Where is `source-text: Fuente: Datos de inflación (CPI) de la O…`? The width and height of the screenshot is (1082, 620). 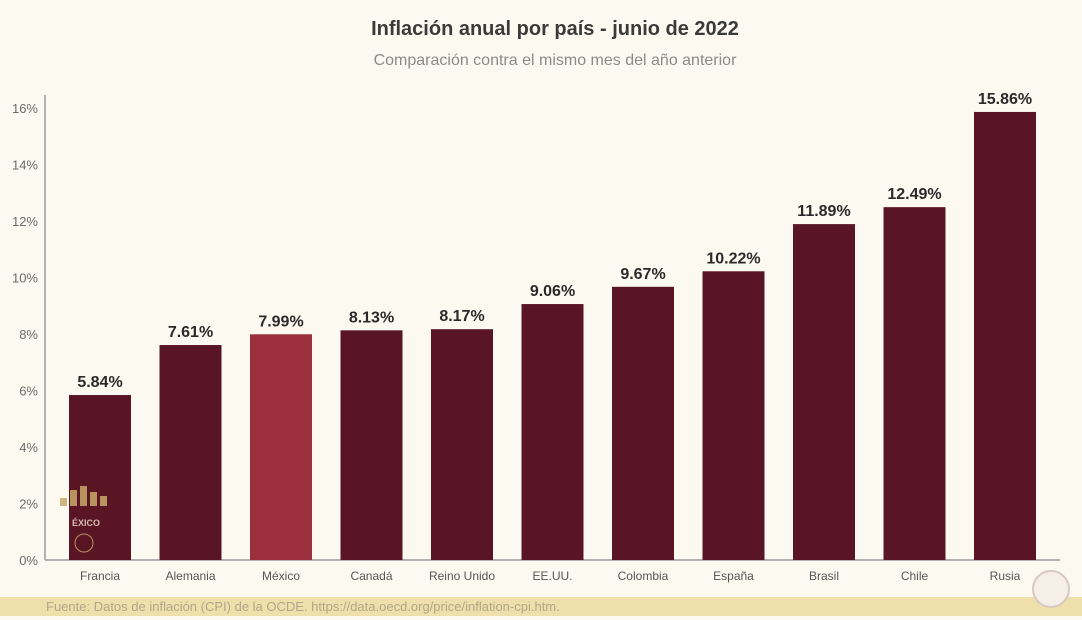 source-text: Fuente: Datos de inflación (CPI) de la O… is located at coordinates (303, 606).